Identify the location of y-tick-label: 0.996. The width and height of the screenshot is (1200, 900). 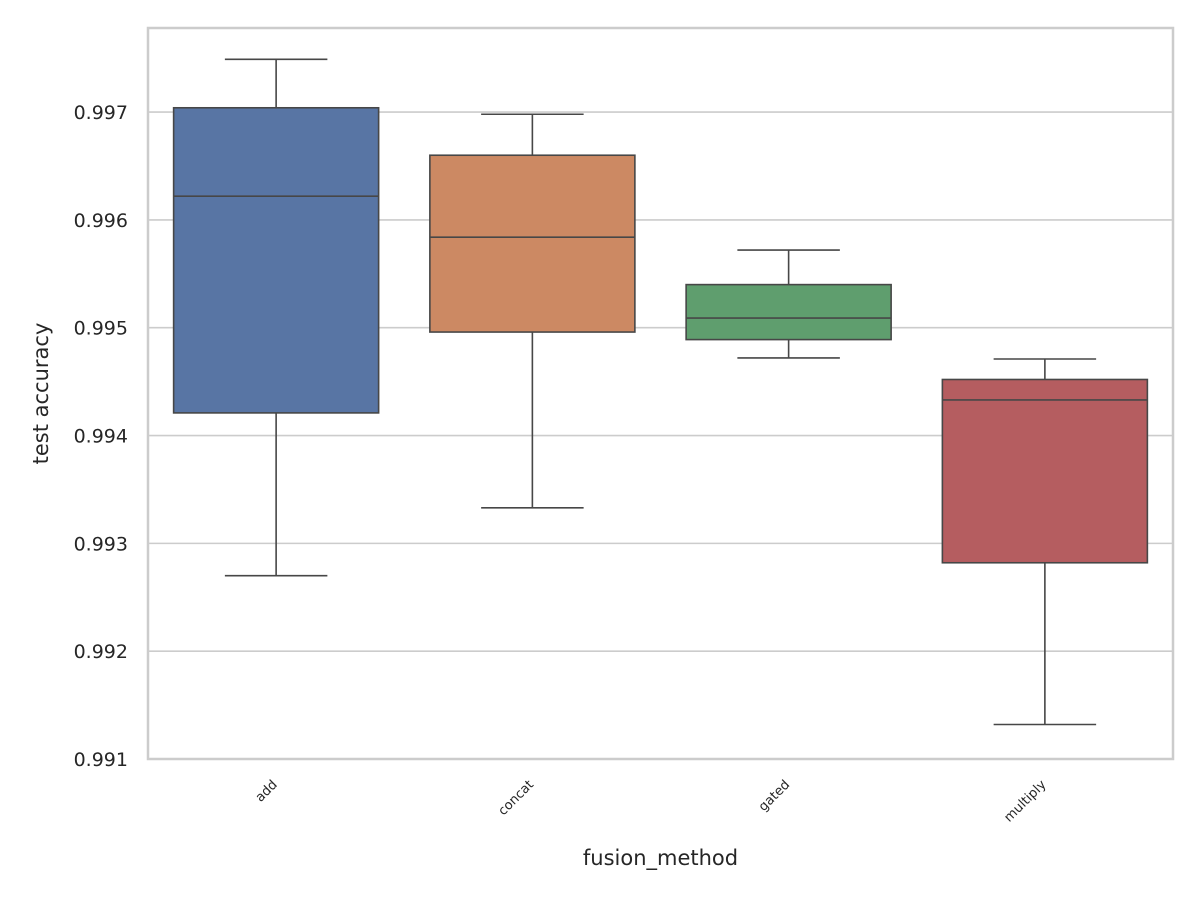
(101, 221).